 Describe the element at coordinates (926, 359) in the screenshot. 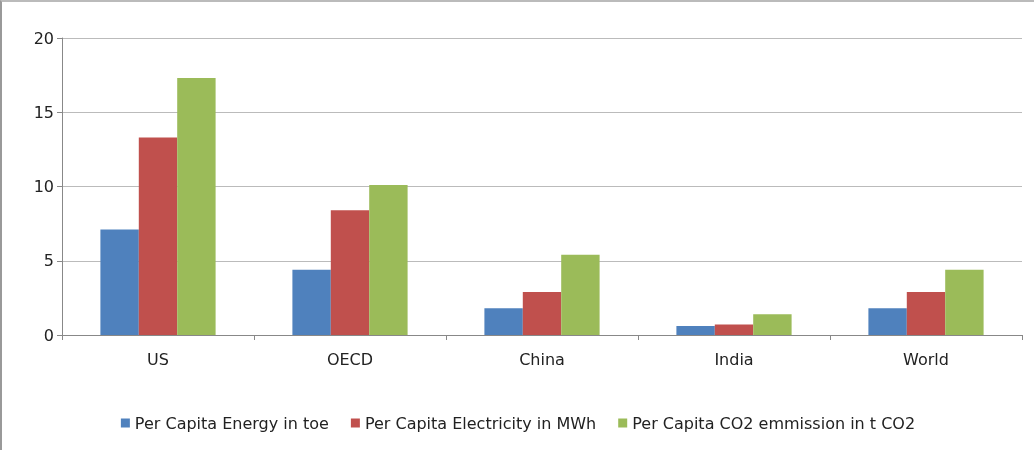

I see `x-tick-label: World` at that location.